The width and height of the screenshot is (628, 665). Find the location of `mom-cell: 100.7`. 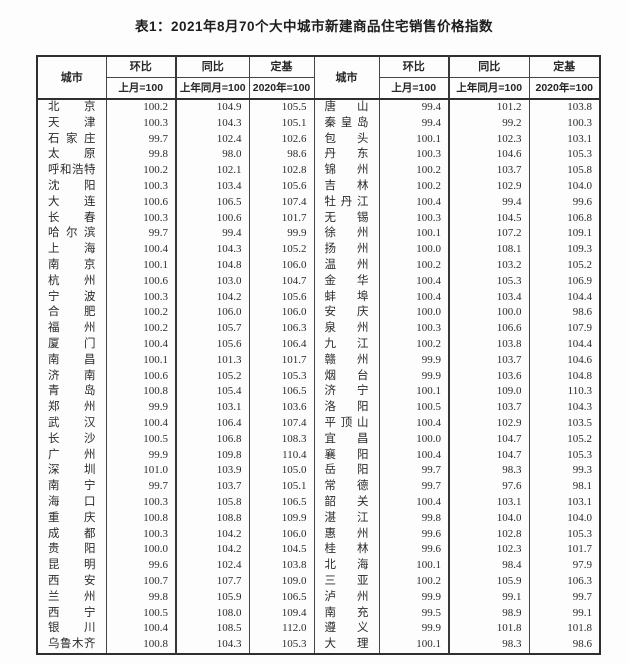

mom-cell: 100.7 is located at coordinates (141, 581).